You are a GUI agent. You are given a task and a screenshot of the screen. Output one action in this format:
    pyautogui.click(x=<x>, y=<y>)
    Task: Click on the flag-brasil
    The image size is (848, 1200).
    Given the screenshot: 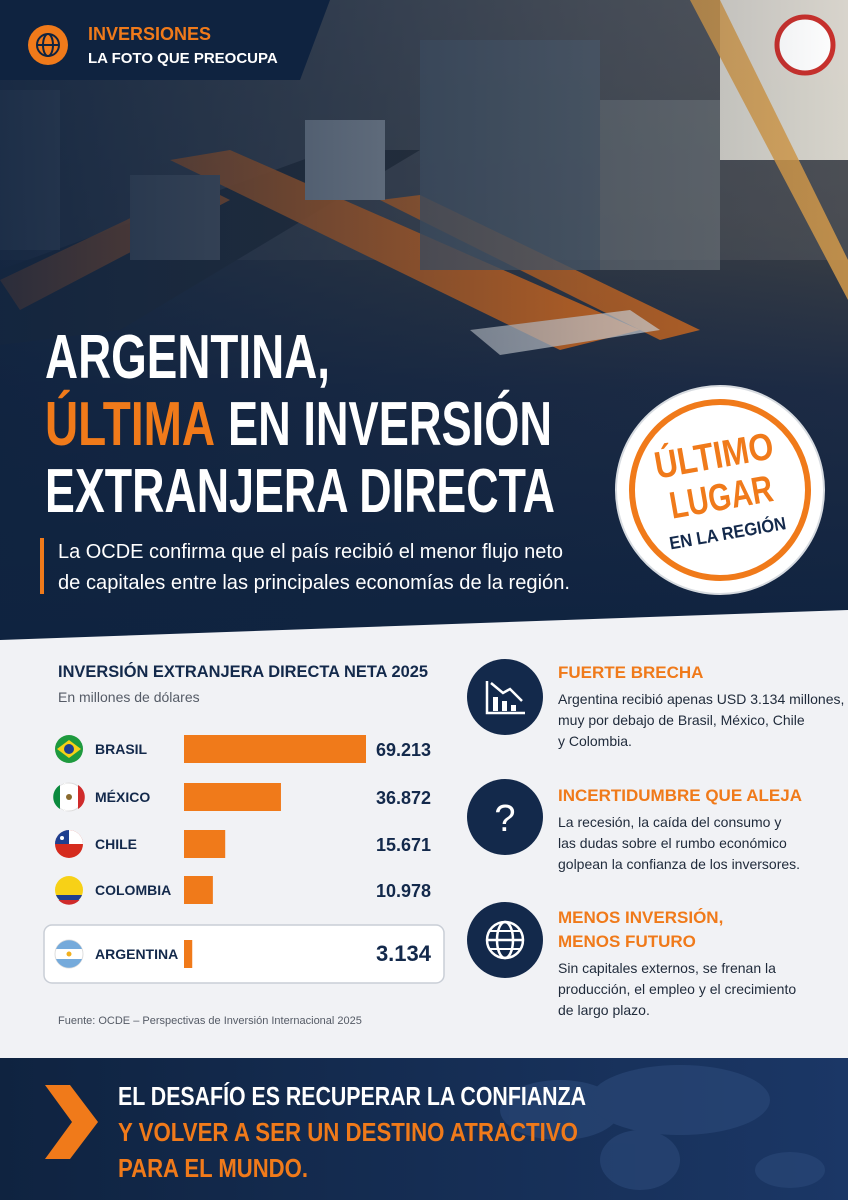 What is the action you would take?
    pyautogui.click(x=69, y=749)
    